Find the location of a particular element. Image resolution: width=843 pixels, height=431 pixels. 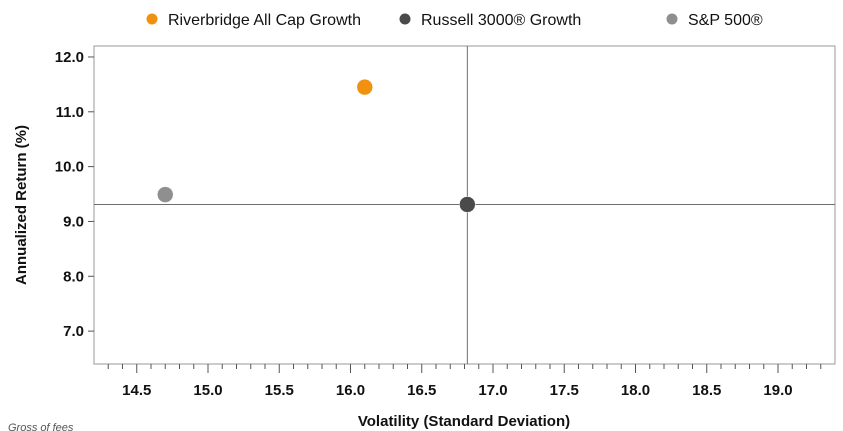

x-tick-label: 19.0 is located at coordinates (777, 390).